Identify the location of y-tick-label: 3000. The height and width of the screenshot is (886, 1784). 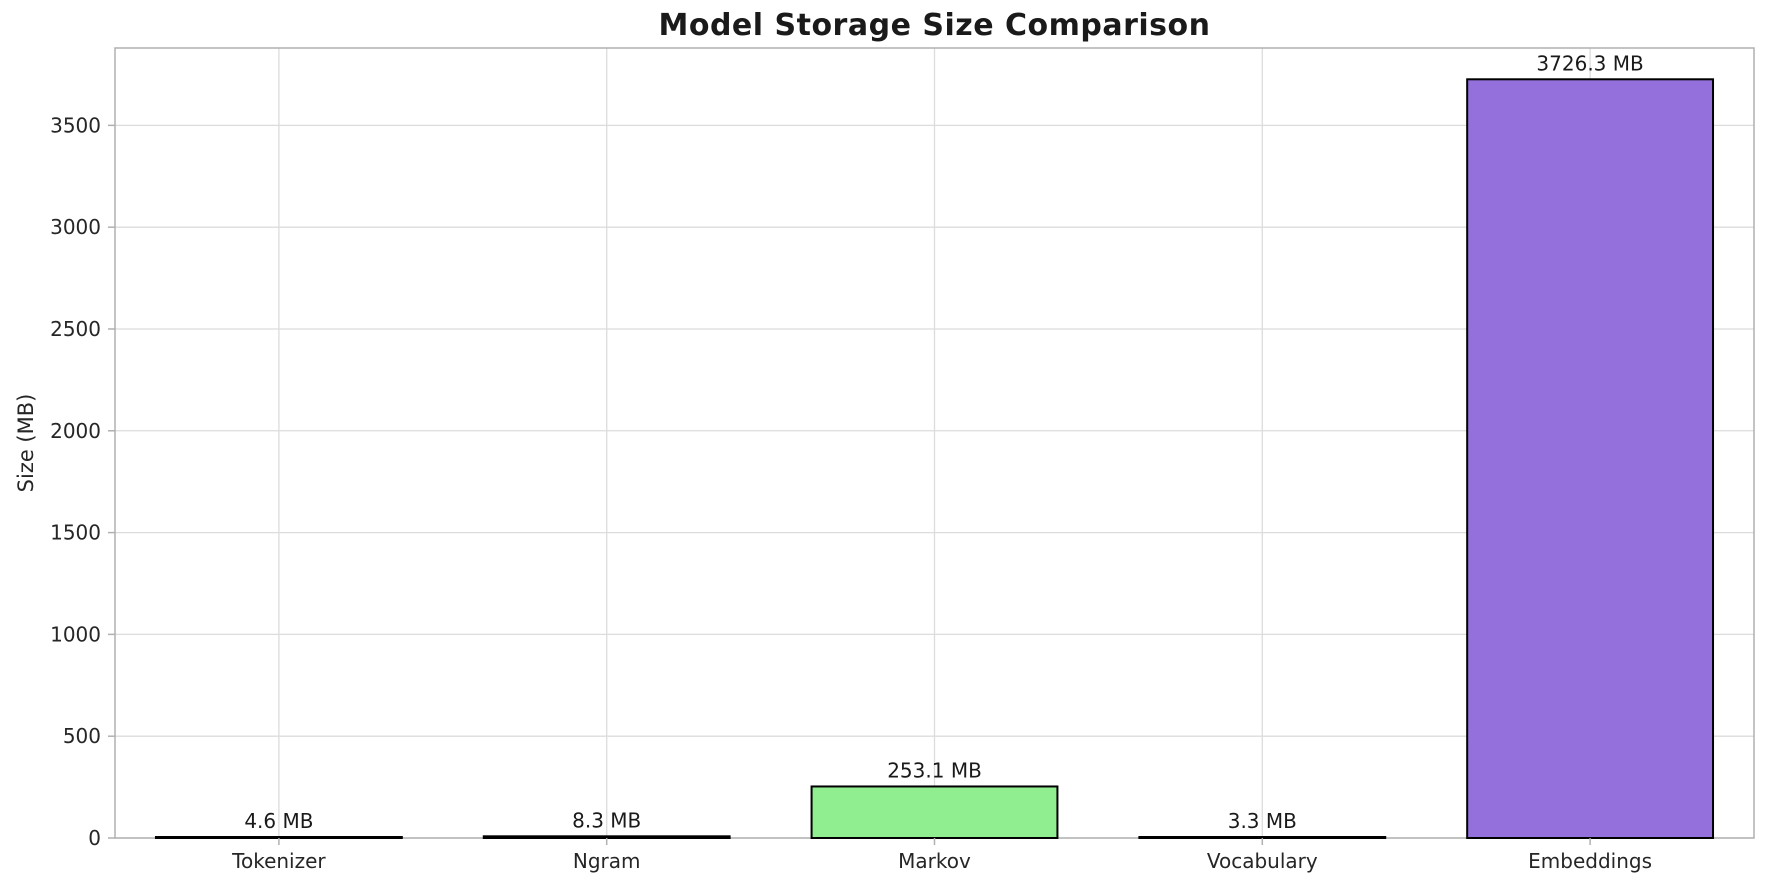
(75, 227).